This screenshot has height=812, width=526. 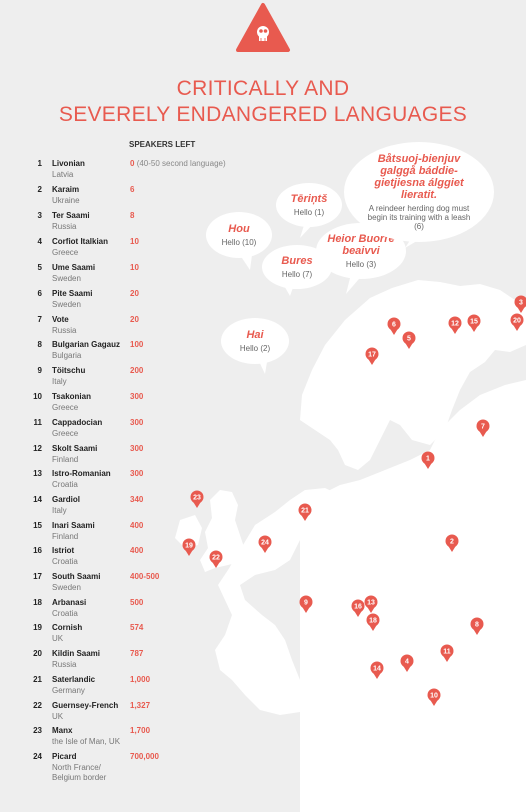 I want to click on language-name: Livonian, so click(x=68, y=163).